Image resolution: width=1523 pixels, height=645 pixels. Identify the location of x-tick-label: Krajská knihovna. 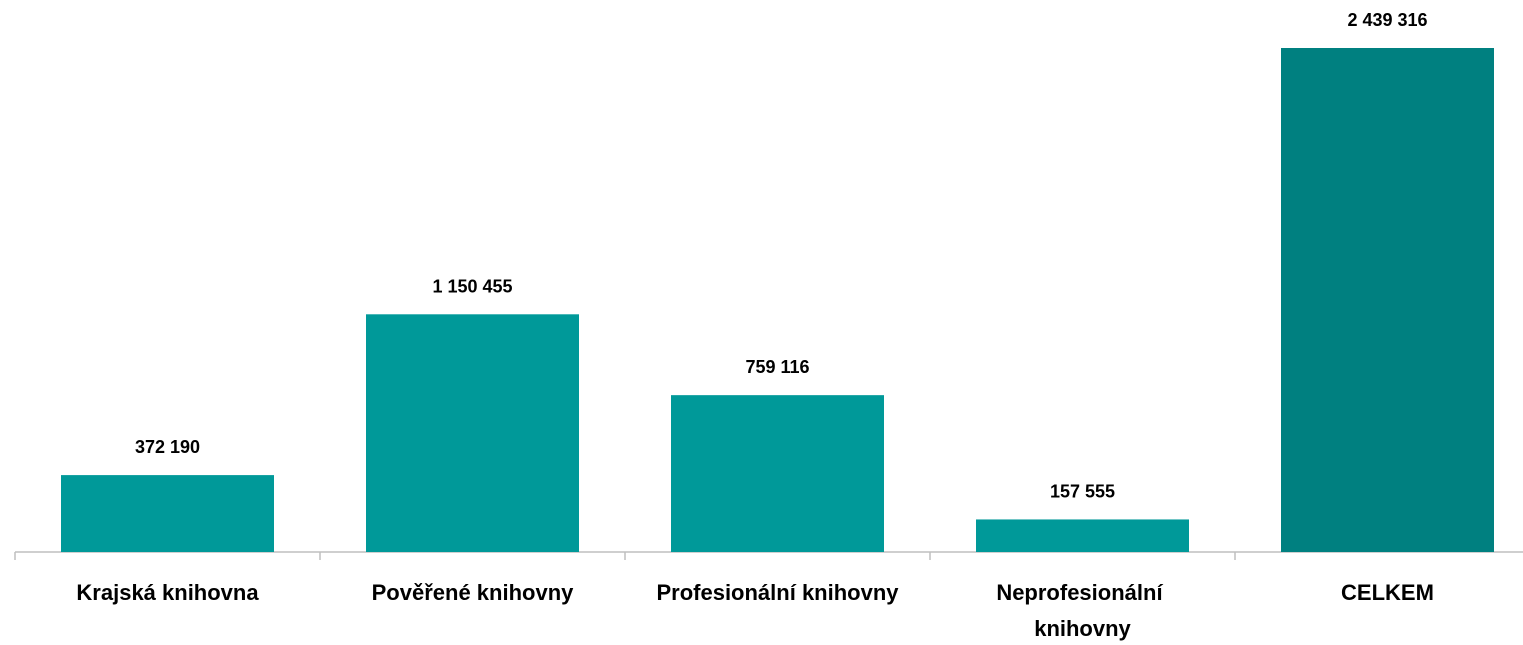
(167, 592).